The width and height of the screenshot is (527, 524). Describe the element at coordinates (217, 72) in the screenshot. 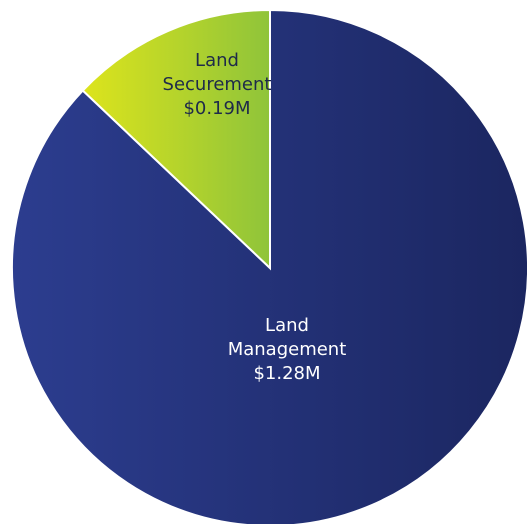

I see `category-label: Land Securement` at that location.